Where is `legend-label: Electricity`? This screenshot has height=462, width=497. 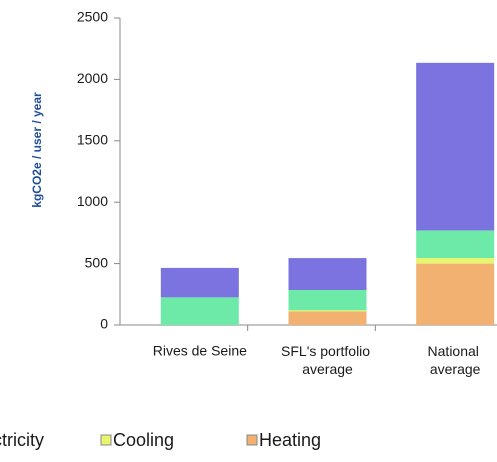
legend-label: Electricity is located at coordinates (22, 440).